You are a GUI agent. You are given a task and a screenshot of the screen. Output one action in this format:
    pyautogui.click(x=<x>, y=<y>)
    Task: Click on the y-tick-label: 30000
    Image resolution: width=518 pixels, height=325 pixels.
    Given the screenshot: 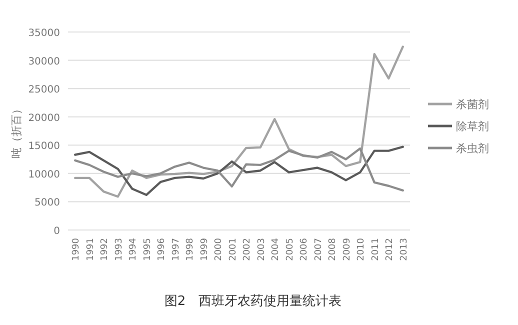 What is the action you would take?
    pyautogui.click(x=44, y=62)
    